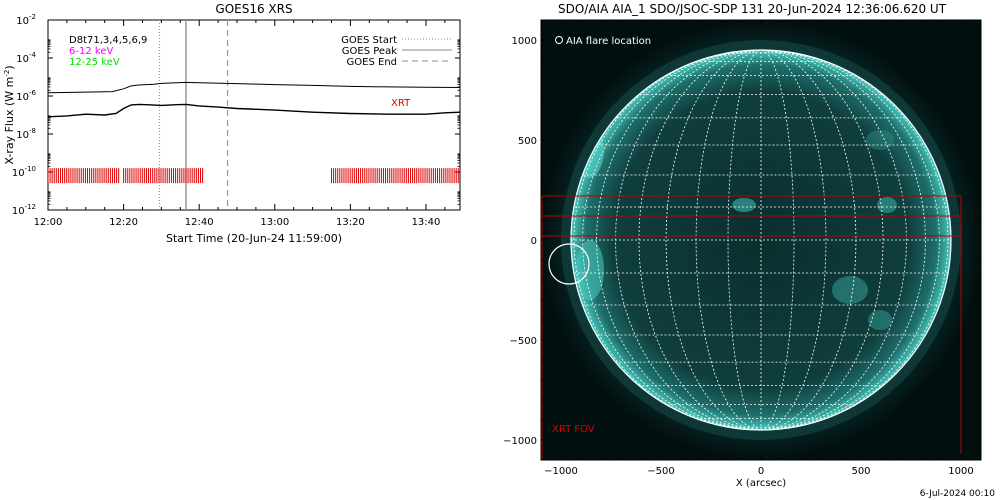 The width and height of the screenshot is (1000, 500). I want to click on aia-y-tick-label: 500, so click(527, 141).